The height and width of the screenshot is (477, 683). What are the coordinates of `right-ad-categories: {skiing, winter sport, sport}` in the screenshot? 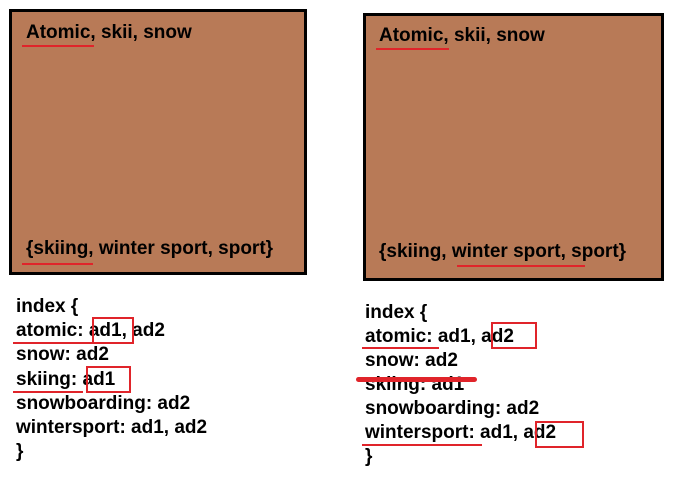 It's located at (503, 251).